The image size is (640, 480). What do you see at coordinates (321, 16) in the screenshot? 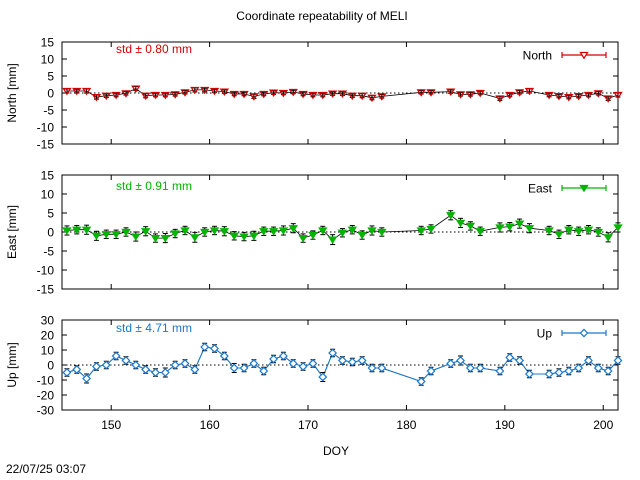
I see `chart-title: Coordinate repeatability of MELI` at bounding box center [321, 16].